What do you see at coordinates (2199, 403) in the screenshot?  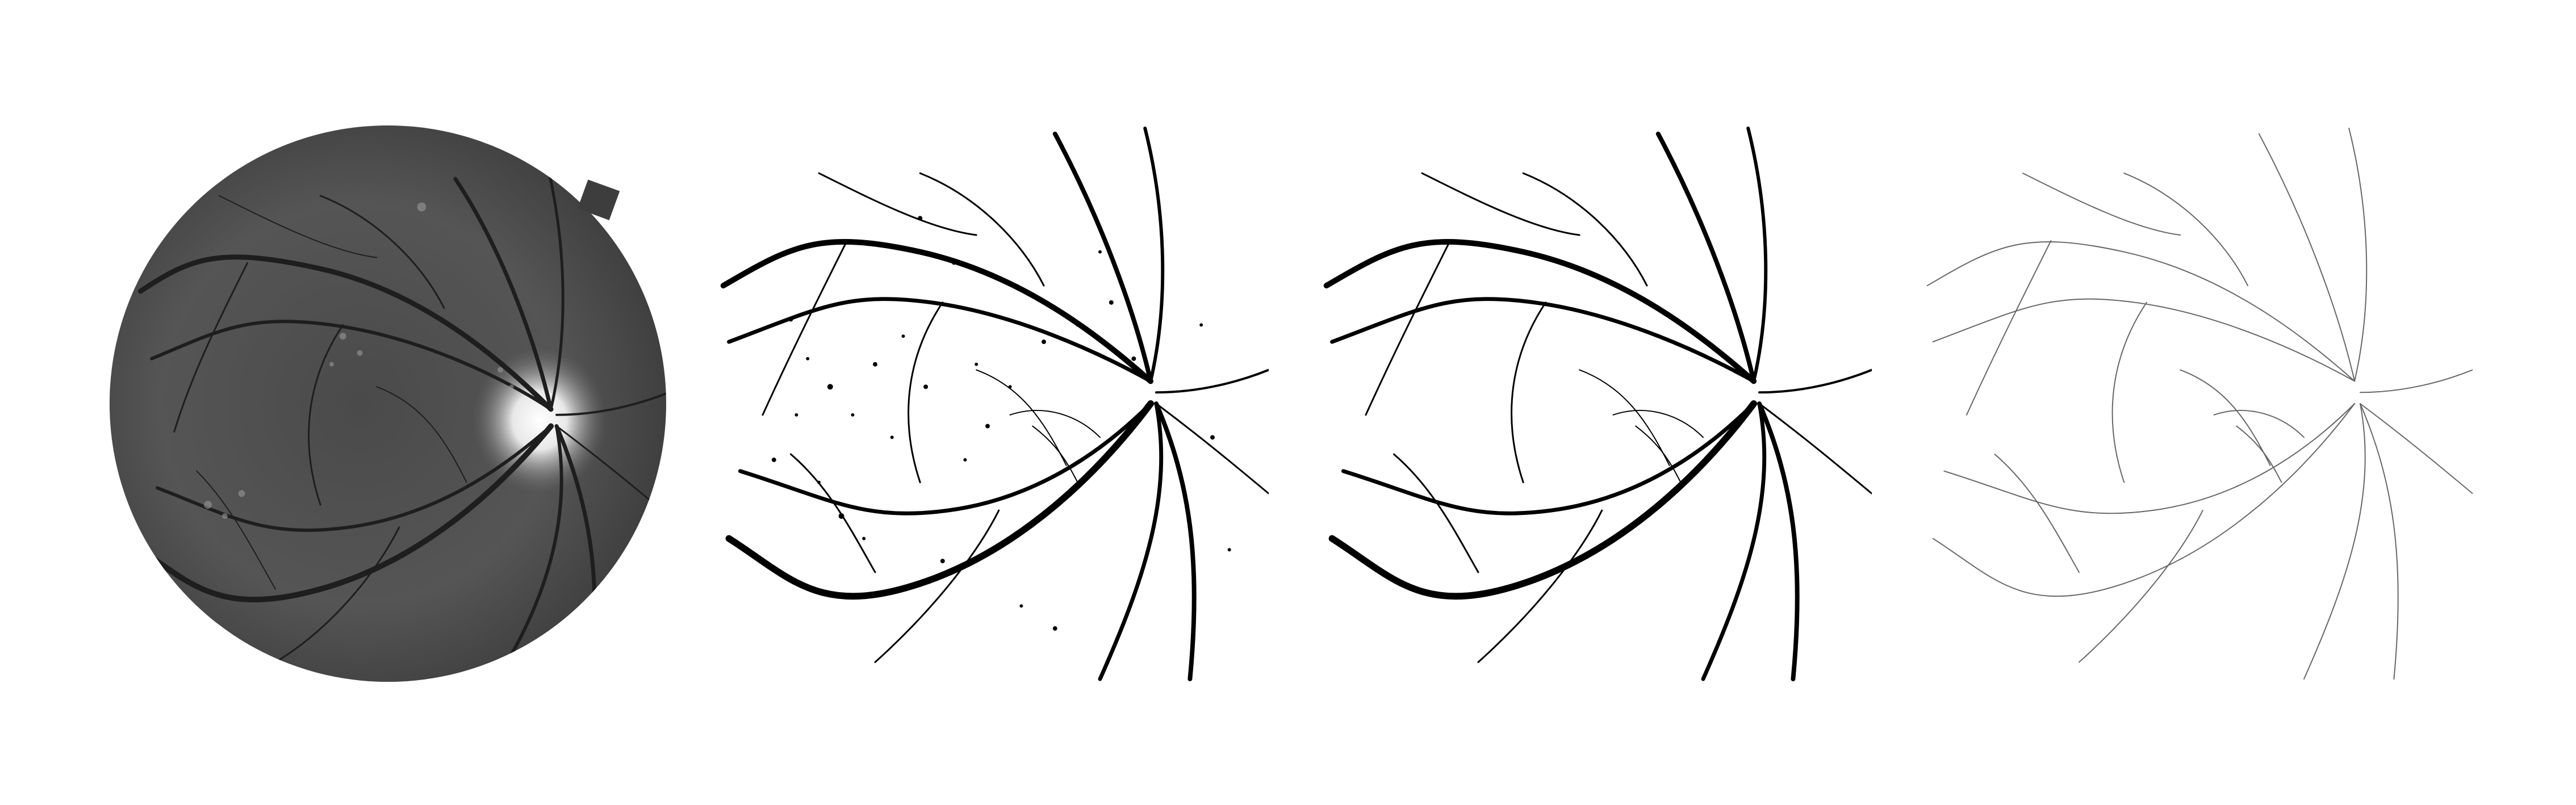 I see `skeleton-vessels` at bounding box center [2199, 403].